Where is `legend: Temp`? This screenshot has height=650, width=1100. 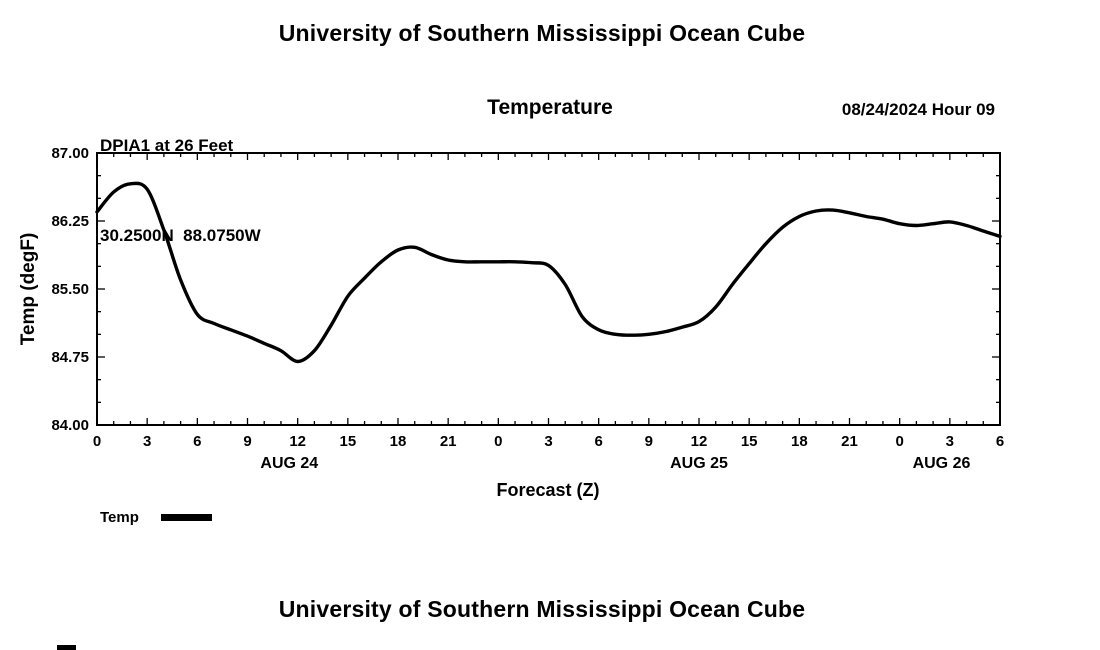 legend: Temp is located at coordinates (156, 517).